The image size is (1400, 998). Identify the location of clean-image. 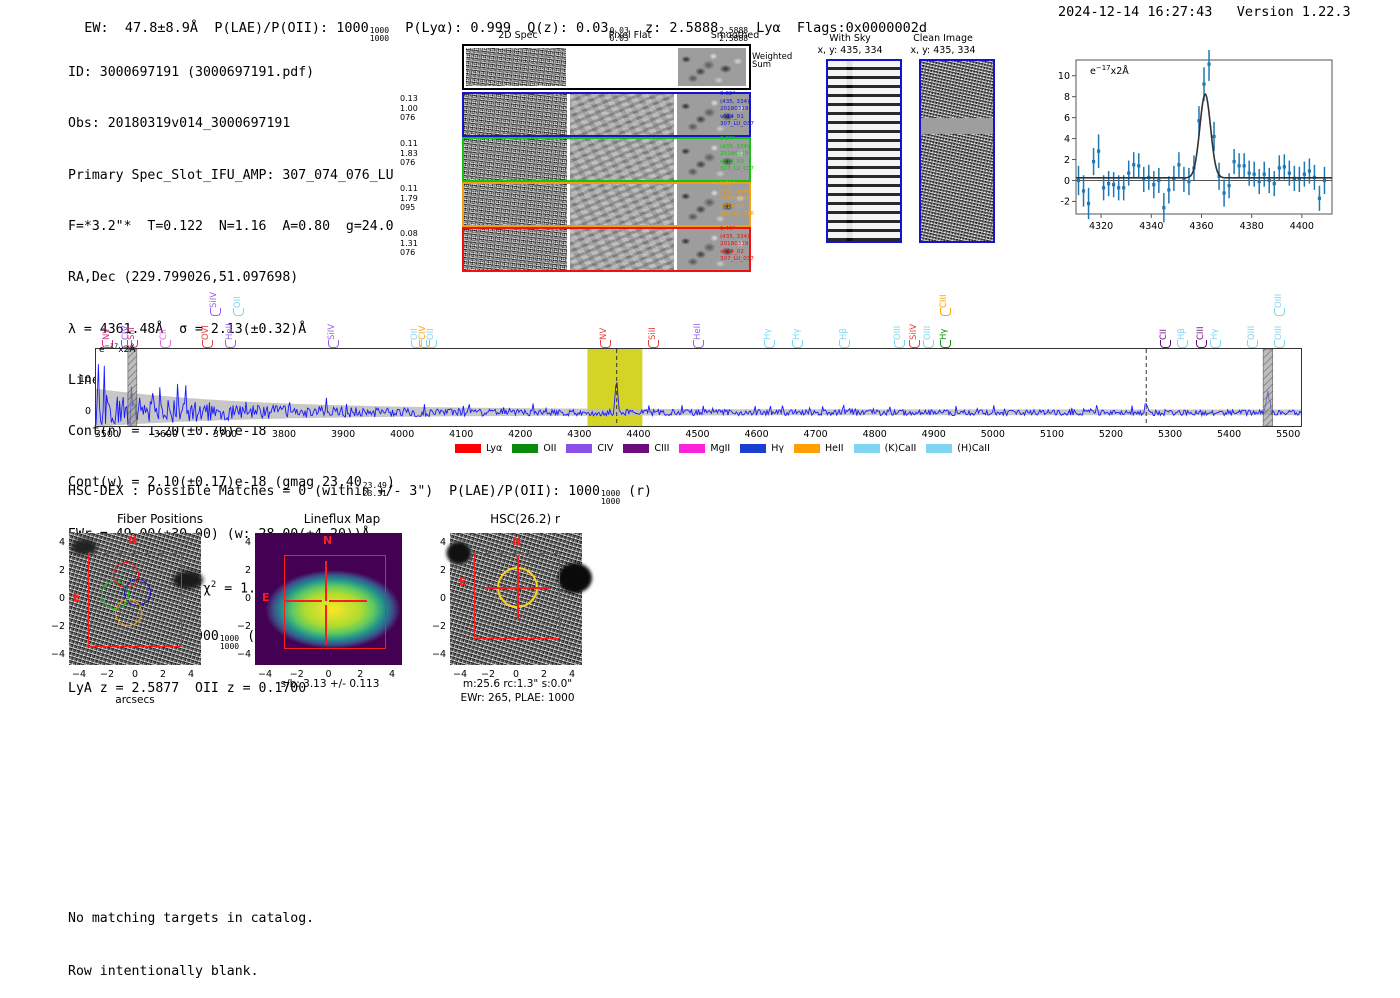
(957, 151).